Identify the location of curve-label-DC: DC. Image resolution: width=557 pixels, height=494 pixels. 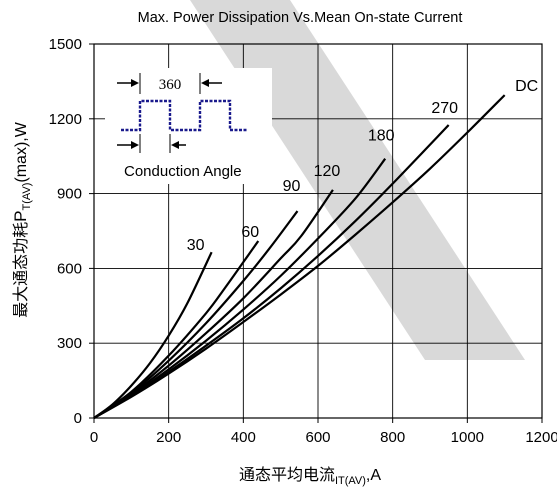
(526, 86).